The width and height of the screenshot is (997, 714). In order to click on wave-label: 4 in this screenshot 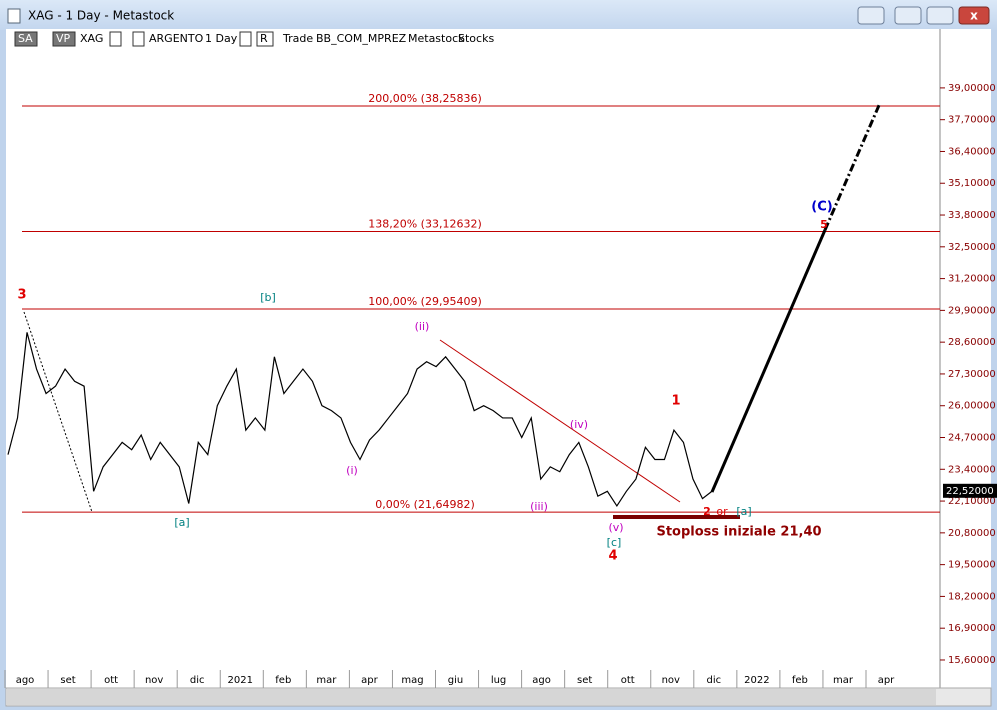, I will do `click(612, 556)`.